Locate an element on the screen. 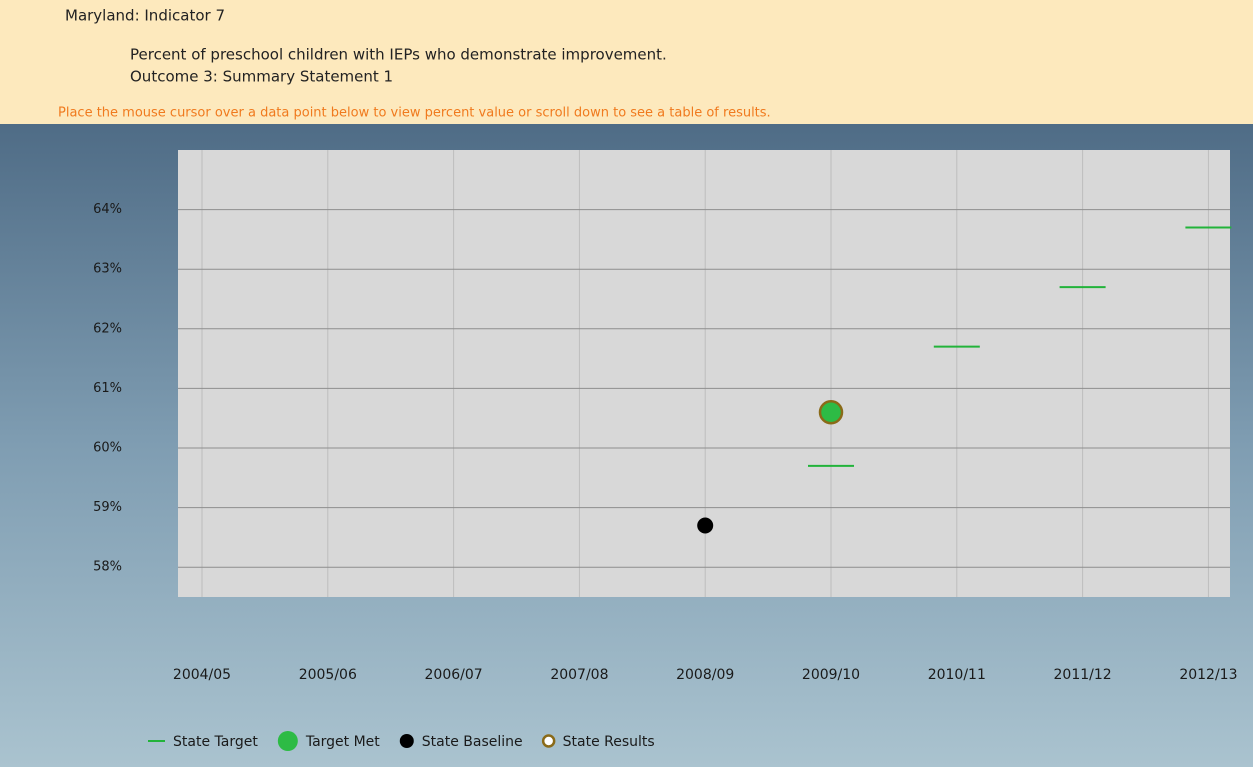  result-ring is located at coordinates (831, 412).